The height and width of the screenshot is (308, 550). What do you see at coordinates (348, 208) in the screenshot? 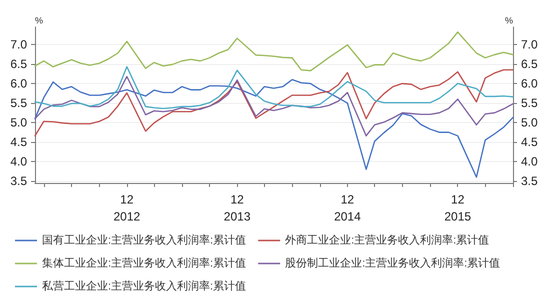
I see `x-tick-label: 12 2014` at bounding box center [348, 208].